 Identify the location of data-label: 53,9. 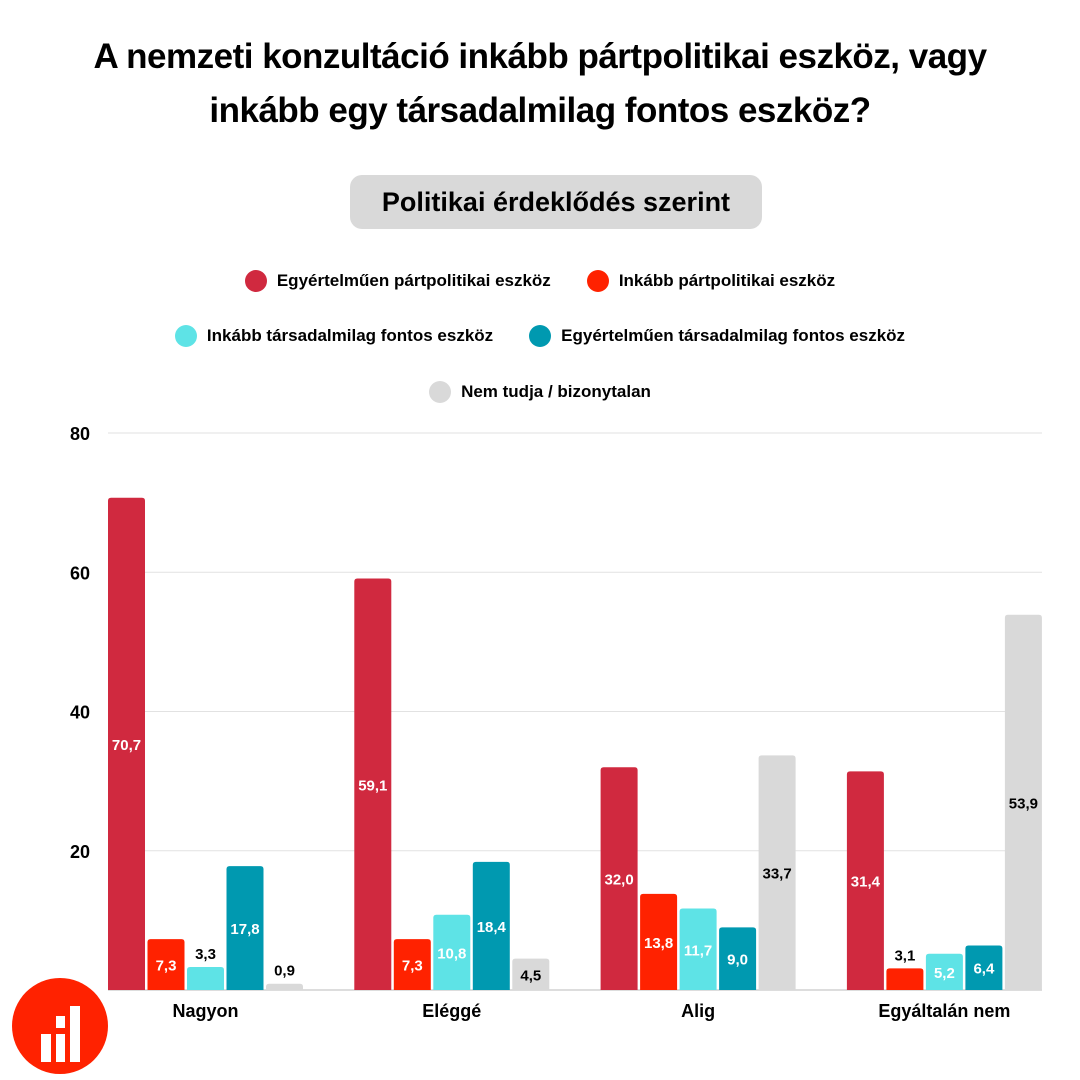
(1023, 803).